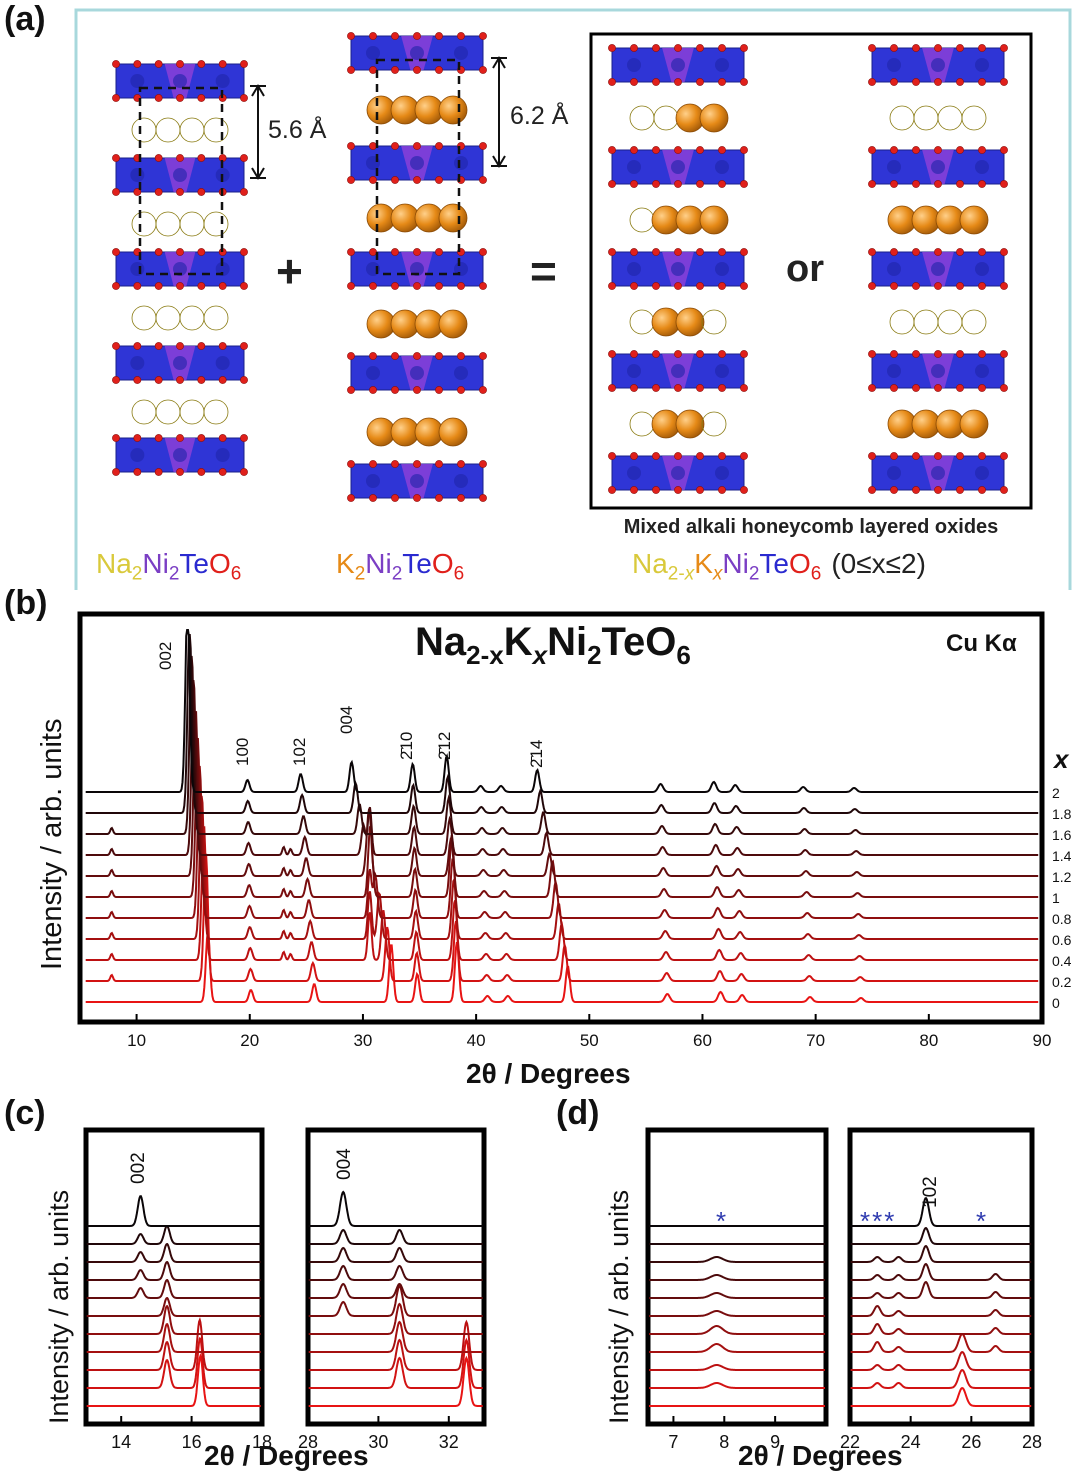 This screenshot has width=1080, height=1478. What do you see at coordinates (717, 574) in the screenshot?
I see `formula-part: x` at bounding box center [717, 574].